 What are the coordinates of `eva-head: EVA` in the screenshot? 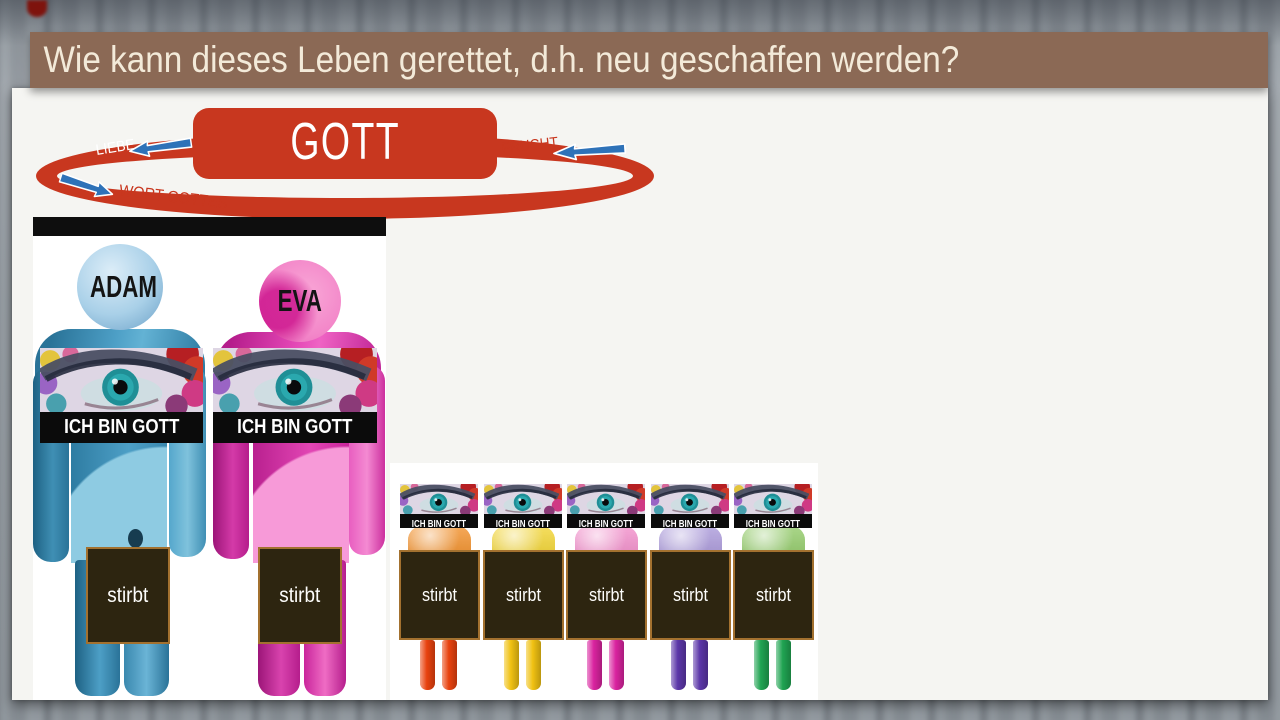 It's located at (300, 301).